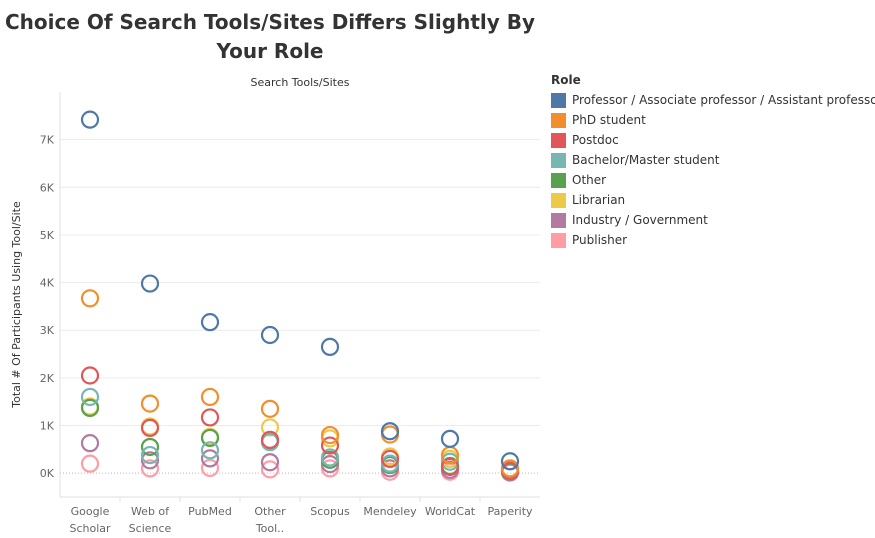  Describe the element at coordinates (640, 220) in the screenshot. I see `legend-label: Industry / Government` at that location.